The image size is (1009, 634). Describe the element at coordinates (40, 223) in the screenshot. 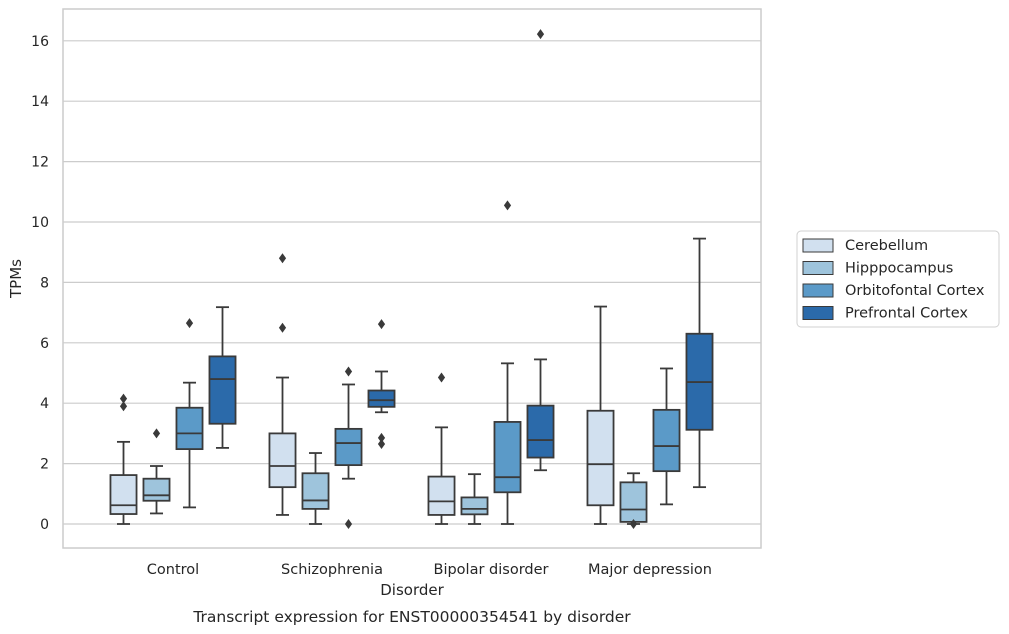

I see `y-tick-label: 10` at that location.